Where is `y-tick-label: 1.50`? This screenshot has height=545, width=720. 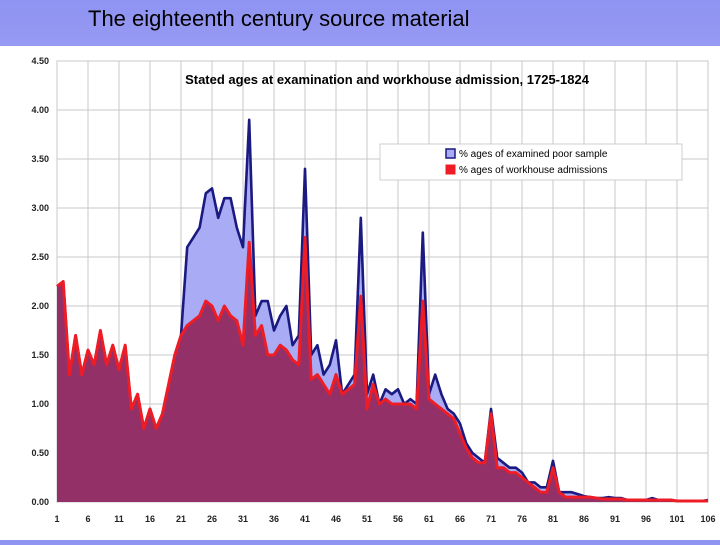 y-tick-label: 1.50 is located at coordinates (40, 355).